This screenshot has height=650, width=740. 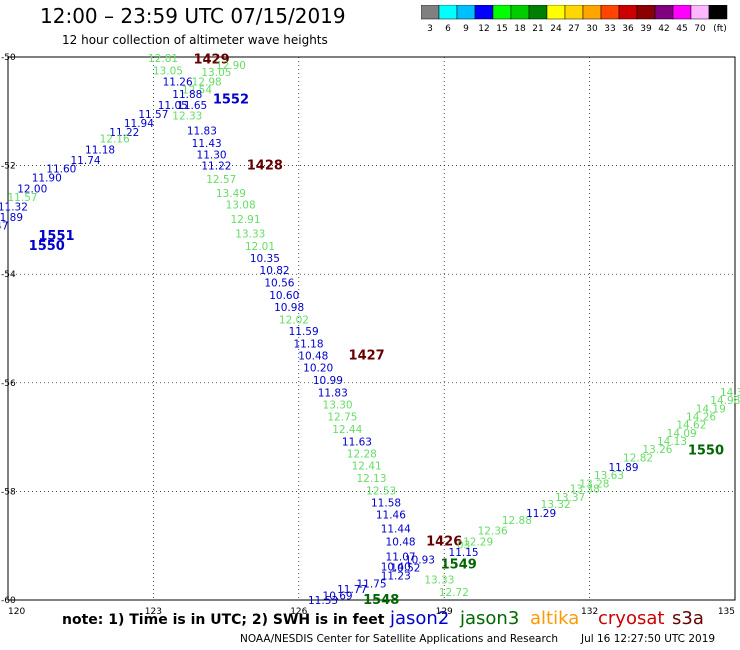 I want to click on lat-tick-label: -50, so click(x=8, y=58).